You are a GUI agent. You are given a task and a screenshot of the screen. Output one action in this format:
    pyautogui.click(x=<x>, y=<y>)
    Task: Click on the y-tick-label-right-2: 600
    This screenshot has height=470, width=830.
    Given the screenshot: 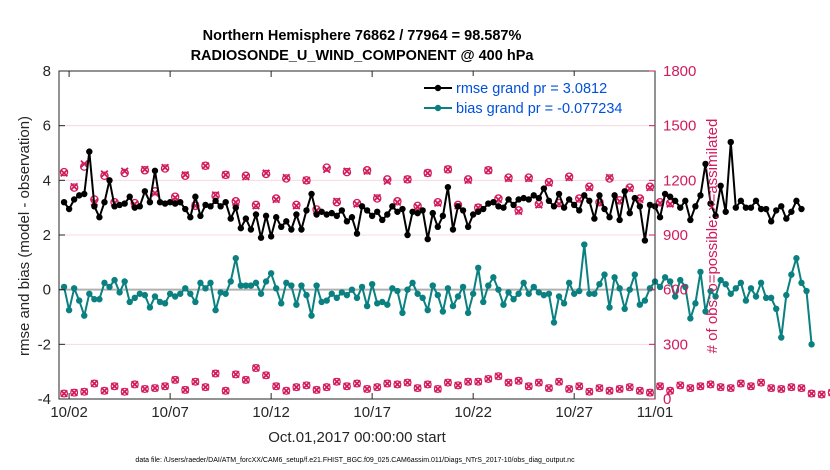 What is the action you would take?
    pyautogui.click(x=675, y=290)
    